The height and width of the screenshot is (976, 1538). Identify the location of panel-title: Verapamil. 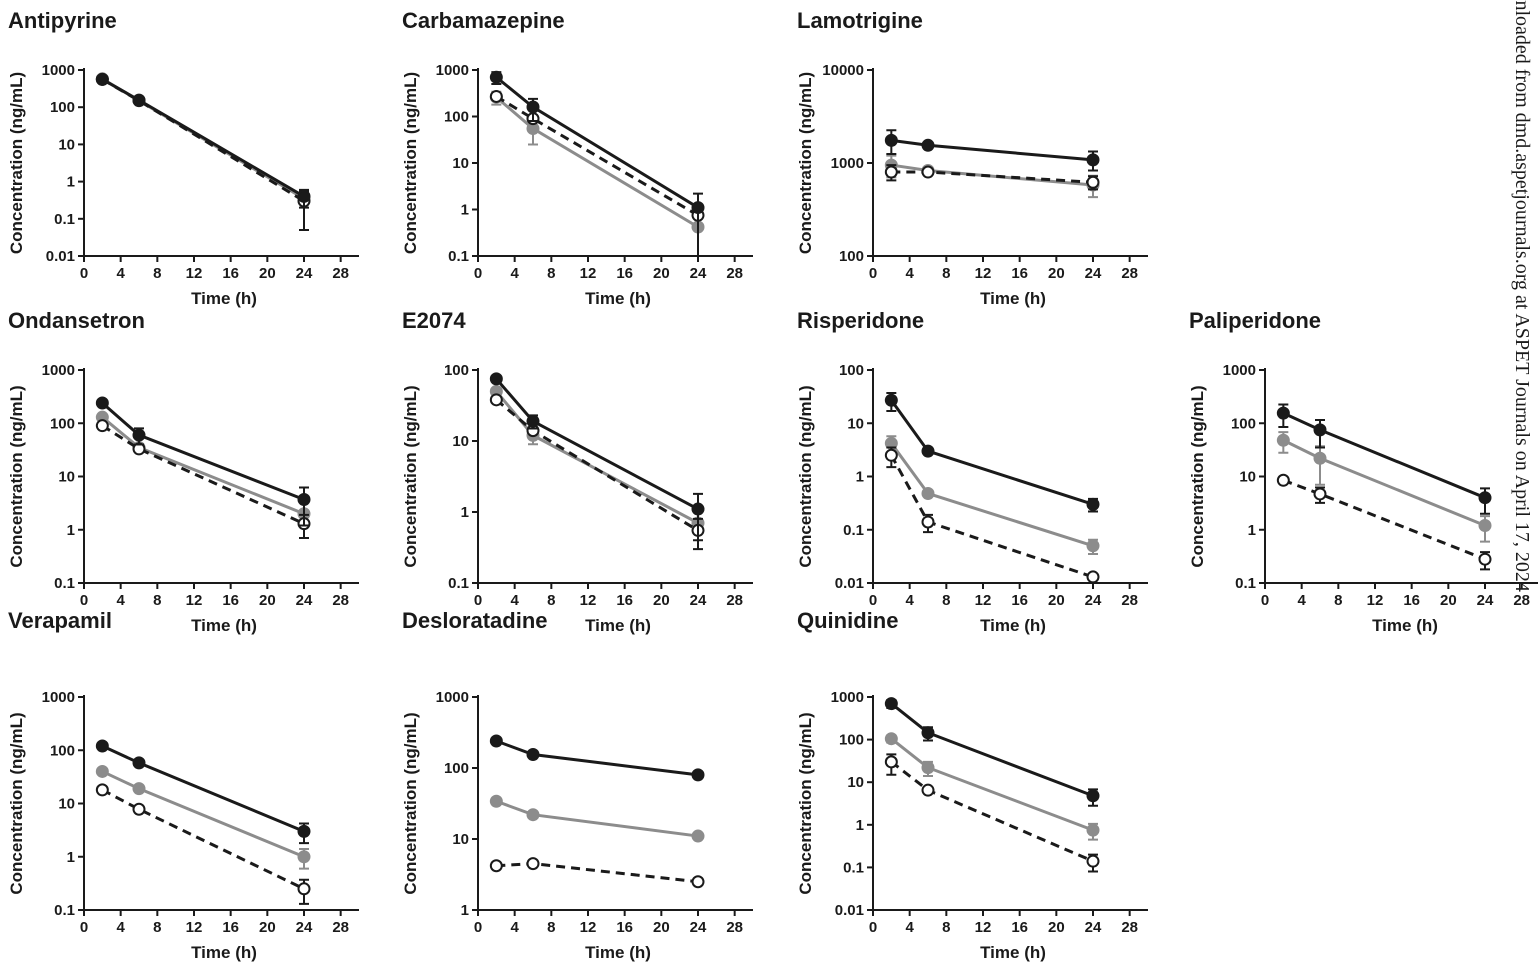
(60, 620).